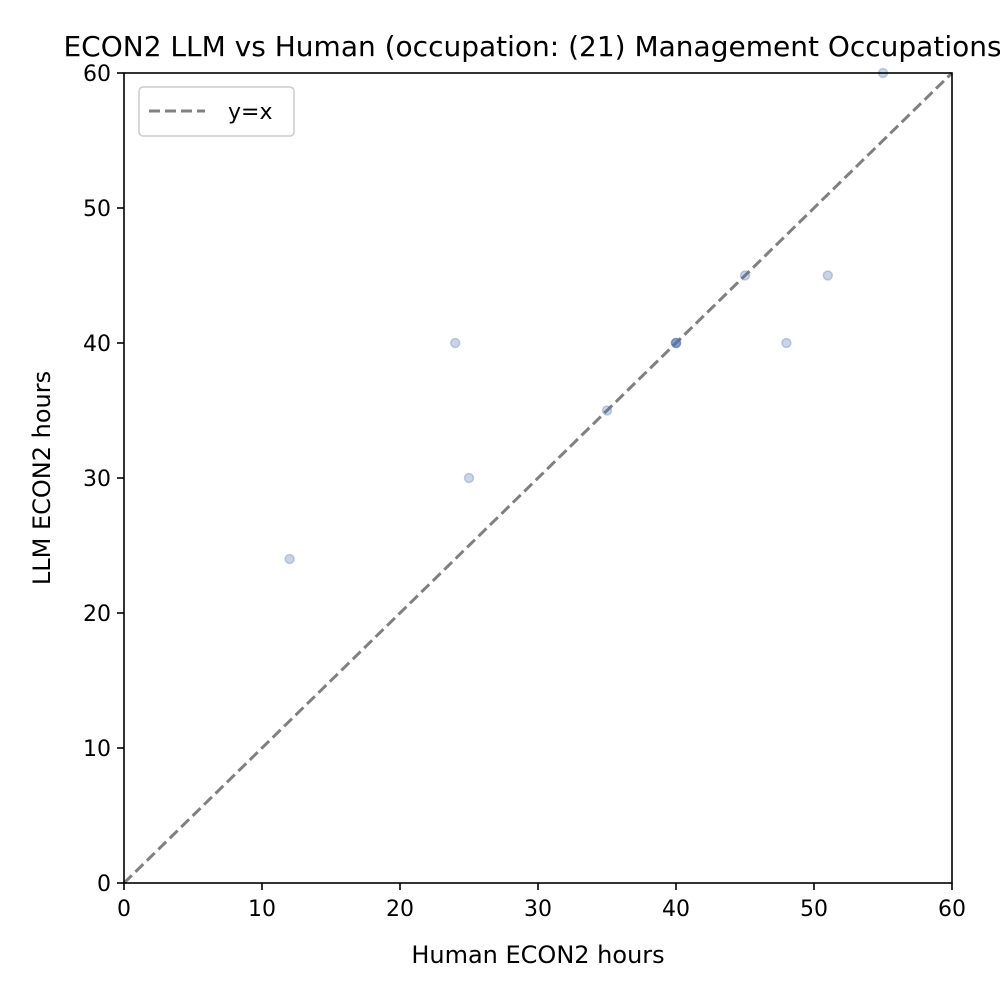 The width and height of the screenshot is (1000, 1000). What do you see at coordinates (97, 479) in the screenshot?
I see `y-tick-label-30: 30` at bounding box center [97, 479].